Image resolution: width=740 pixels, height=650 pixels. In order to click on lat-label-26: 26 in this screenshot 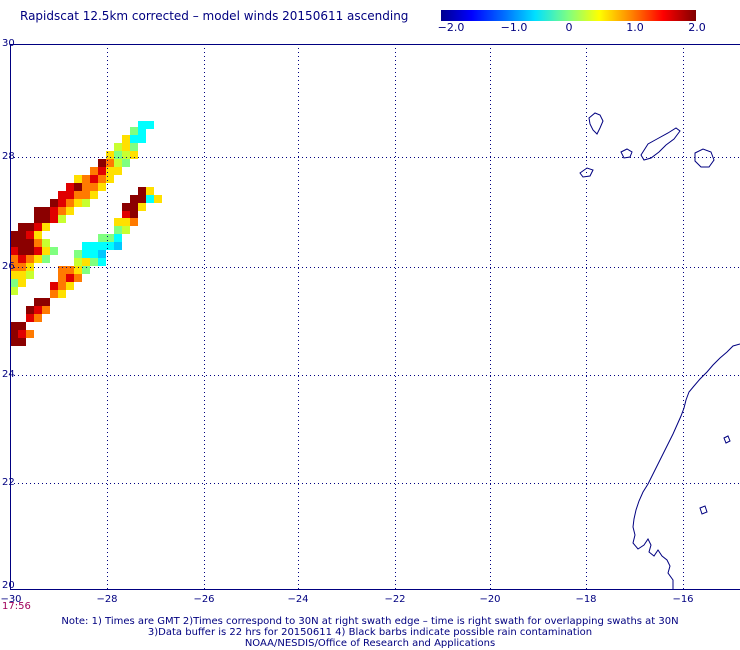, I will do `click(8, 266)`.